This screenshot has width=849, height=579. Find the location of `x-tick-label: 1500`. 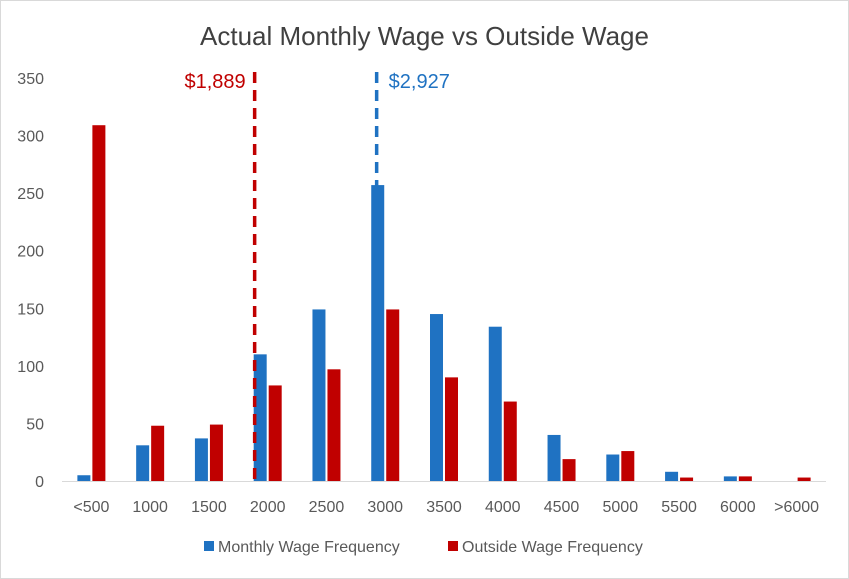

x-tick-label: 1500 is located at coordinates (209, 507).